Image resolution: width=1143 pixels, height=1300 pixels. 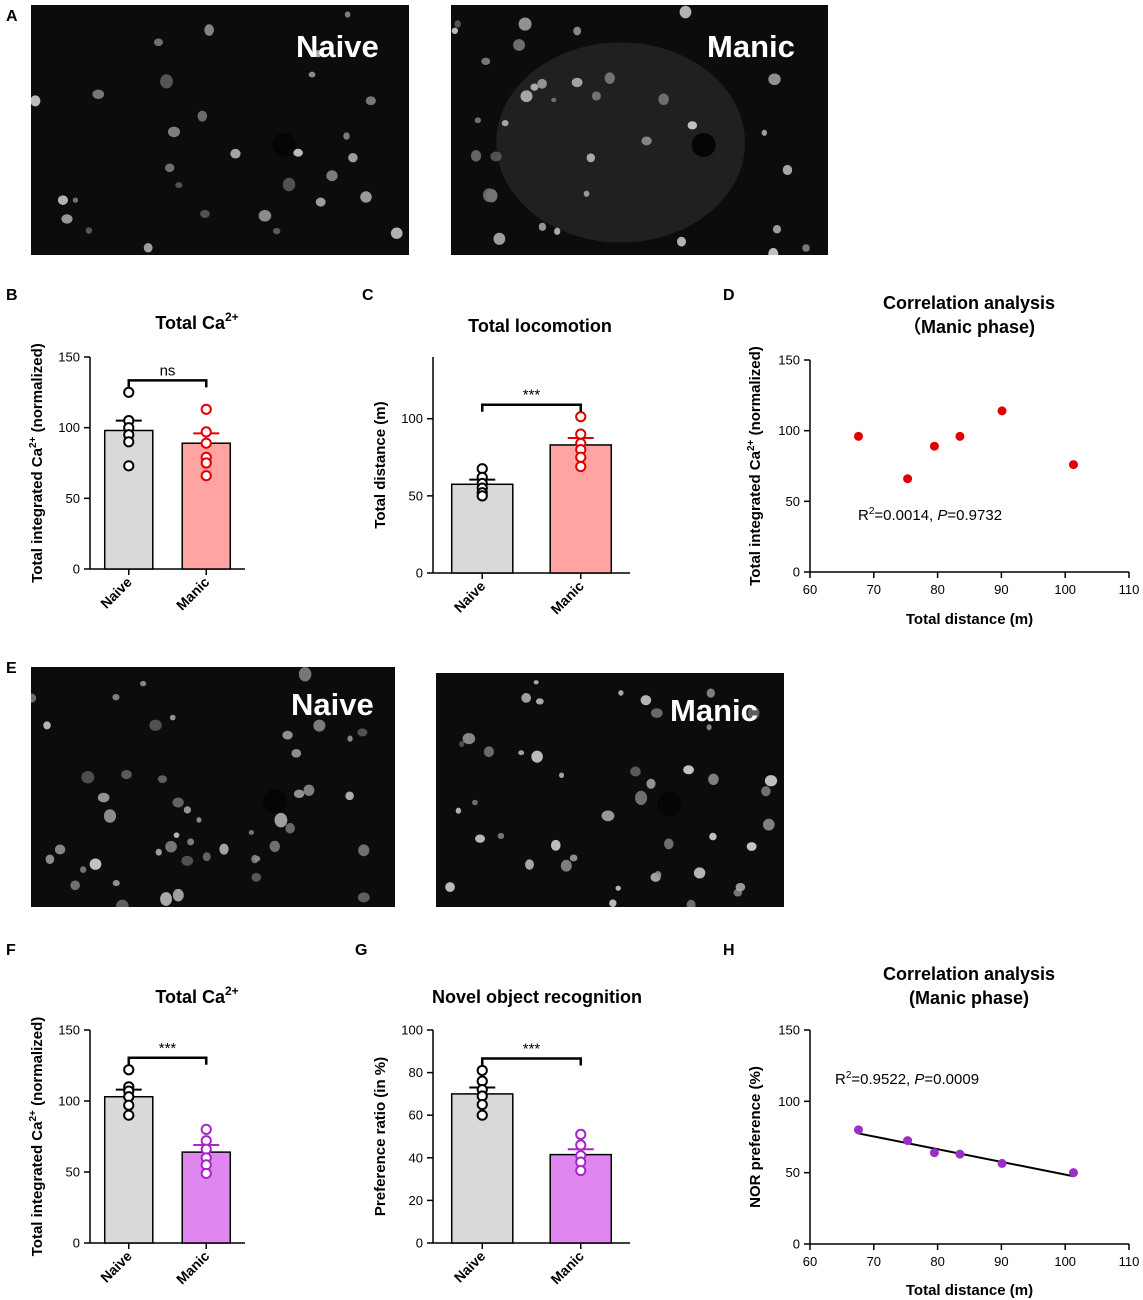 I want to click on micrograph-label-naive: Naive, so click(x=332, y=704).